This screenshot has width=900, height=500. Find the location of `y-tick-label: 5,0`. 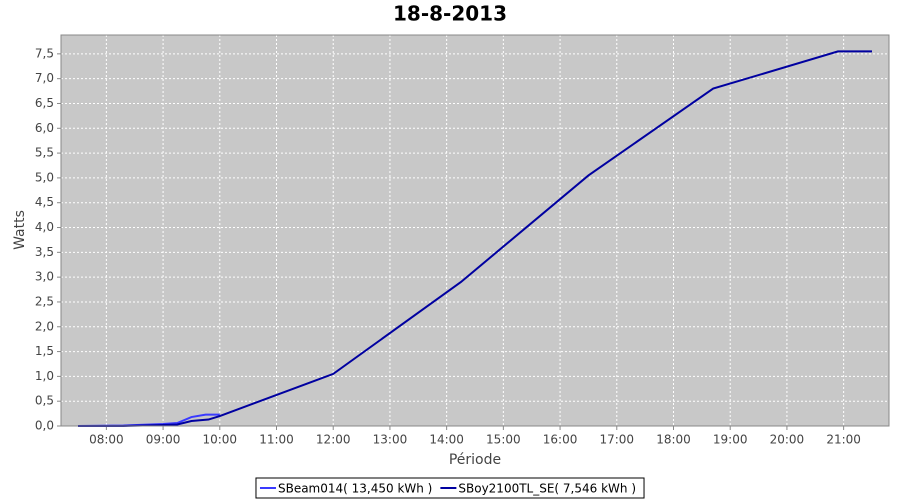

y-tick-label: 5,0 is located at coordinates (44, 177).